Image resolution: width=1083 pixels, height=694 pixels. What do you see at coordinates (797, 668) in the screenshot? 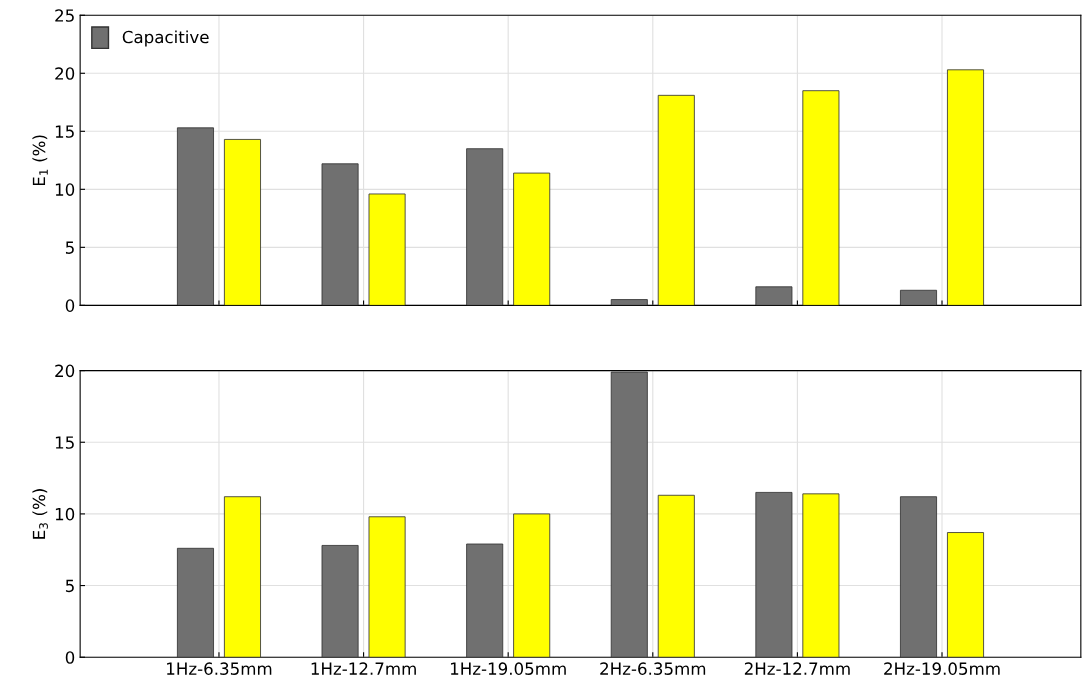
I see `x-tick-label: 2Hz-12.7mm` at bounding box center [797, 668].